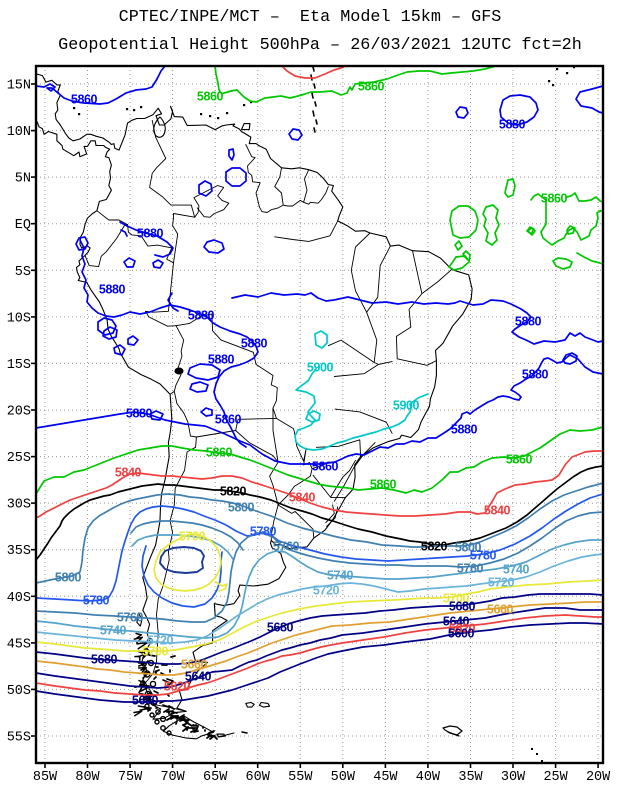 The height and width of the screenshot is (805, 618). I want to click on svg-text: 20S, so click(19, 412).